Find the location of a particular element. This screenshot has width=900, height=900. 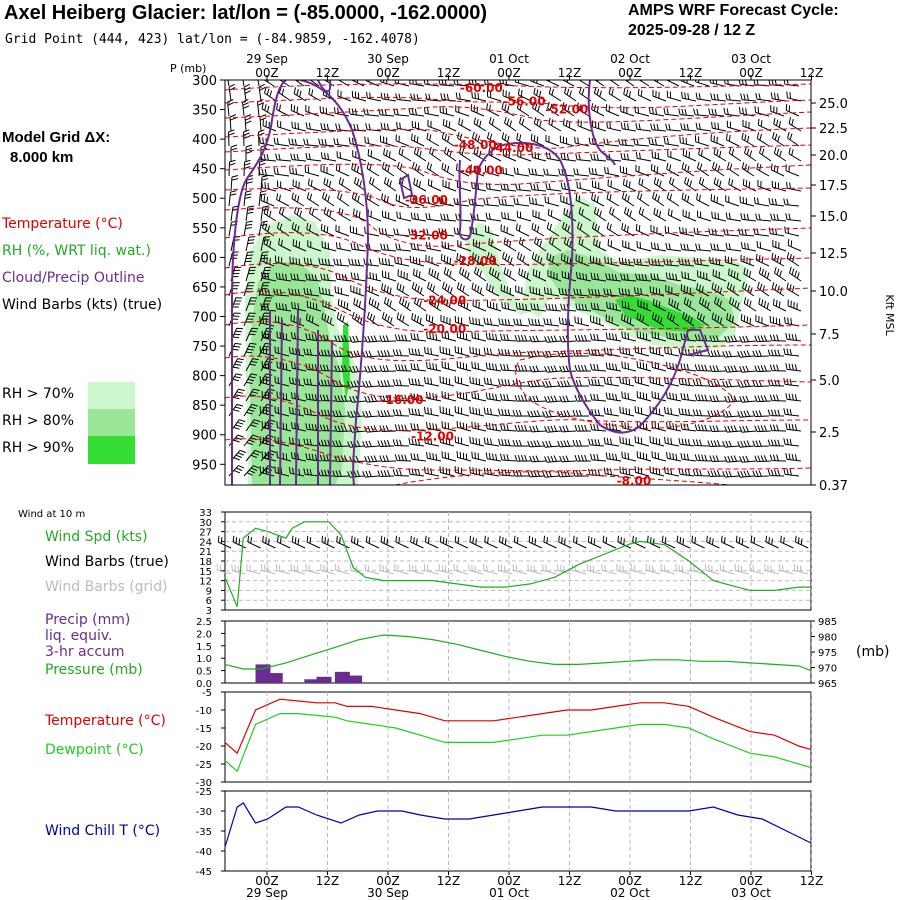

temperature-contour is located at coordinates (518, 311).